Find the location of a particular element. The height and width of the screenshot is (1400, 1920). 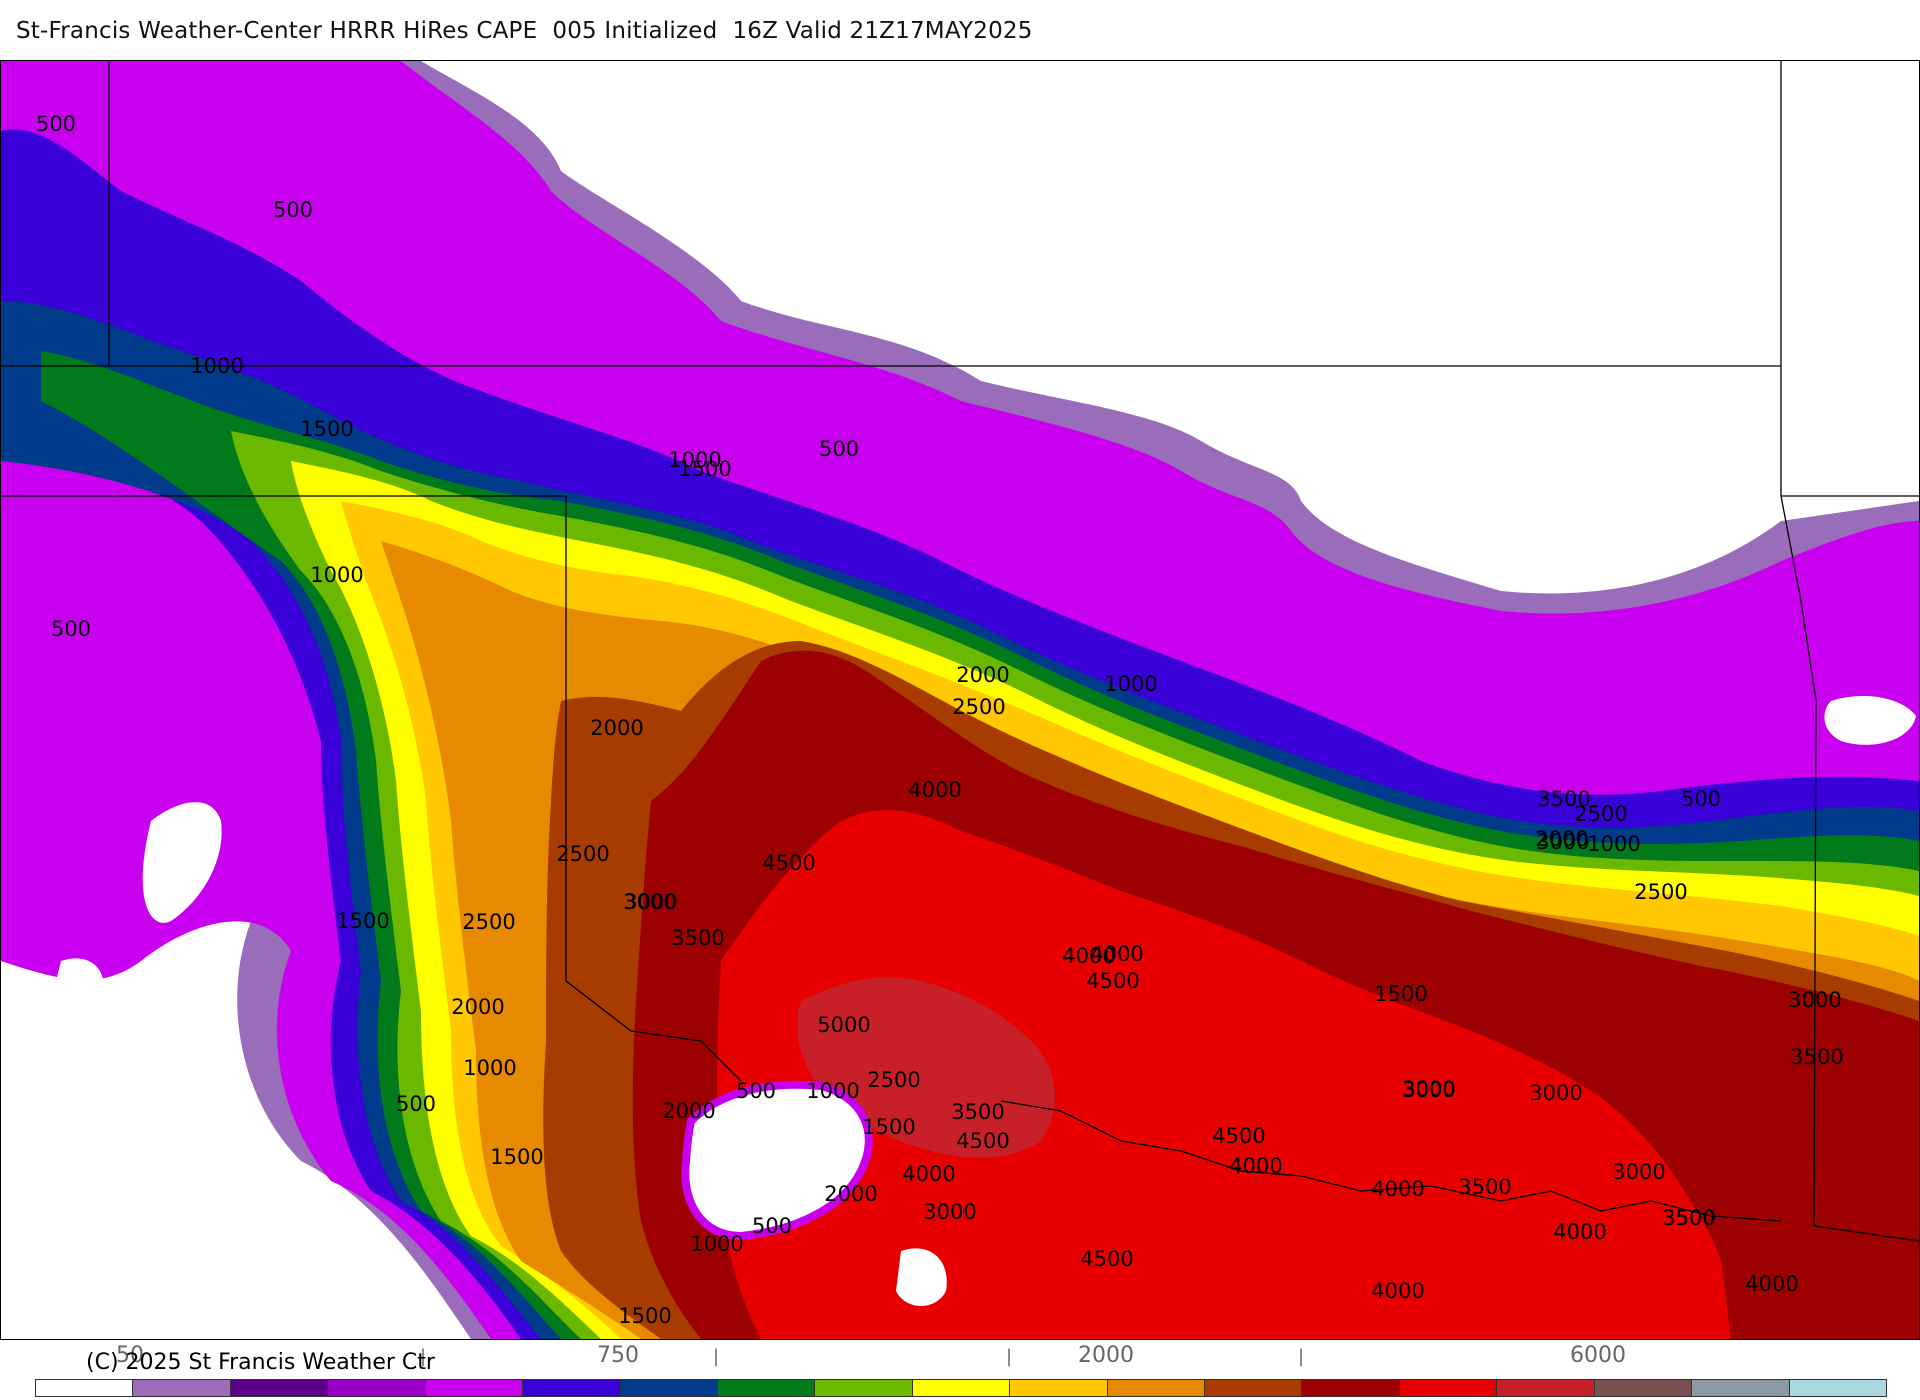

colorbar-tick-2000: 2000 is located at coordinates (1106, 1355).